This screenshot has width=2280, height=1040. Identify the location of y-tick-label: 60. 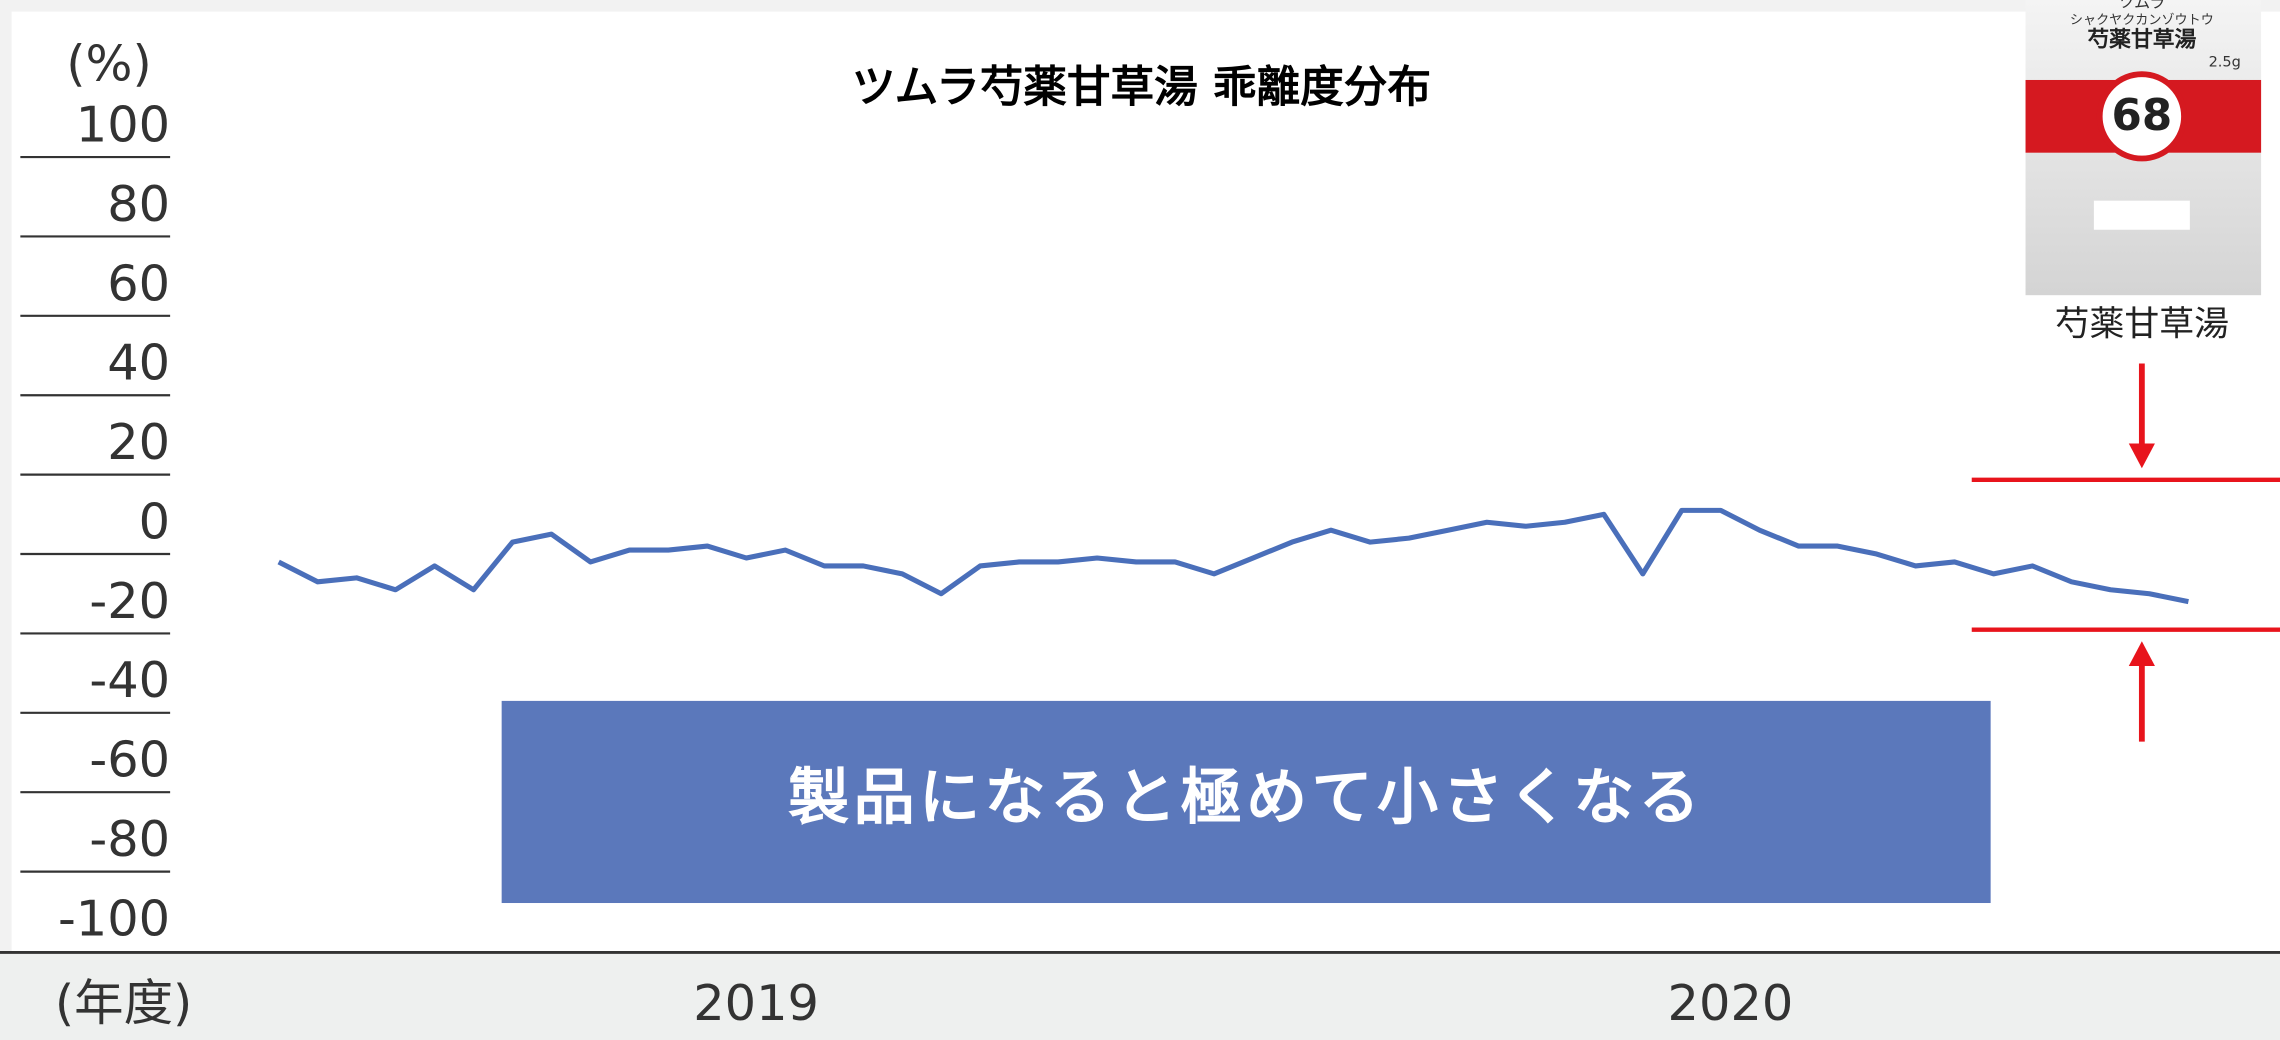
(138, 283).